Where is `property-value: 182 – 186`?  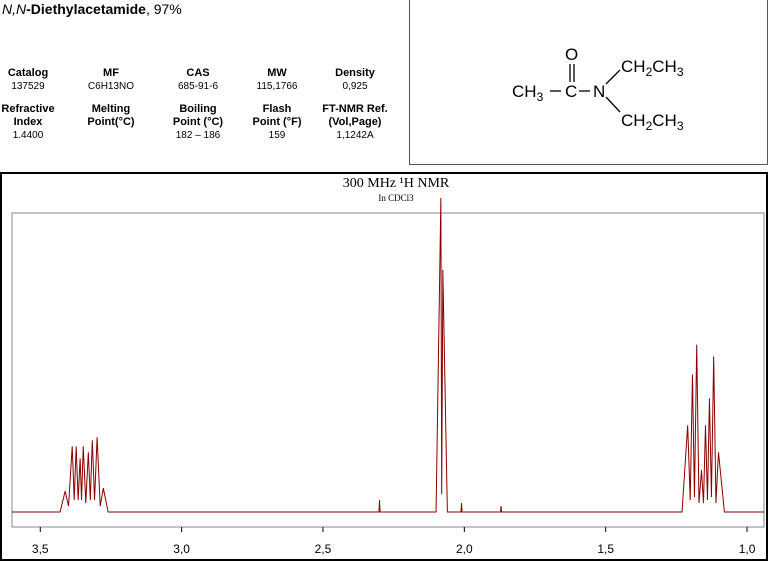
property-value: 182 – 186 is located at coordinates (198, 135).